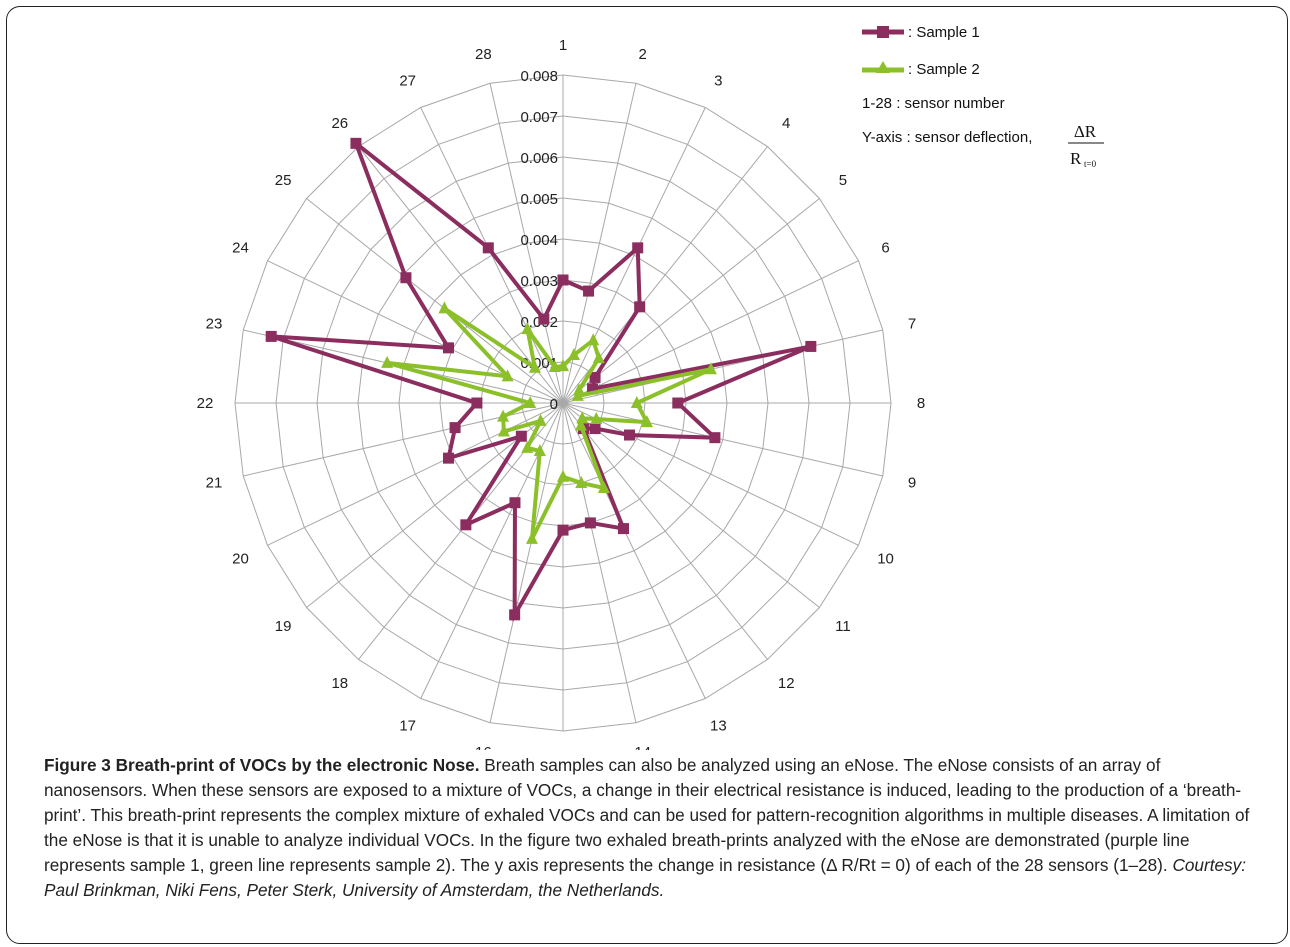  What do you see at coordinates (1076, 158) in the screenshot?
I see `legend-fraction-denominator: R` at bounding box center [1076, 158].